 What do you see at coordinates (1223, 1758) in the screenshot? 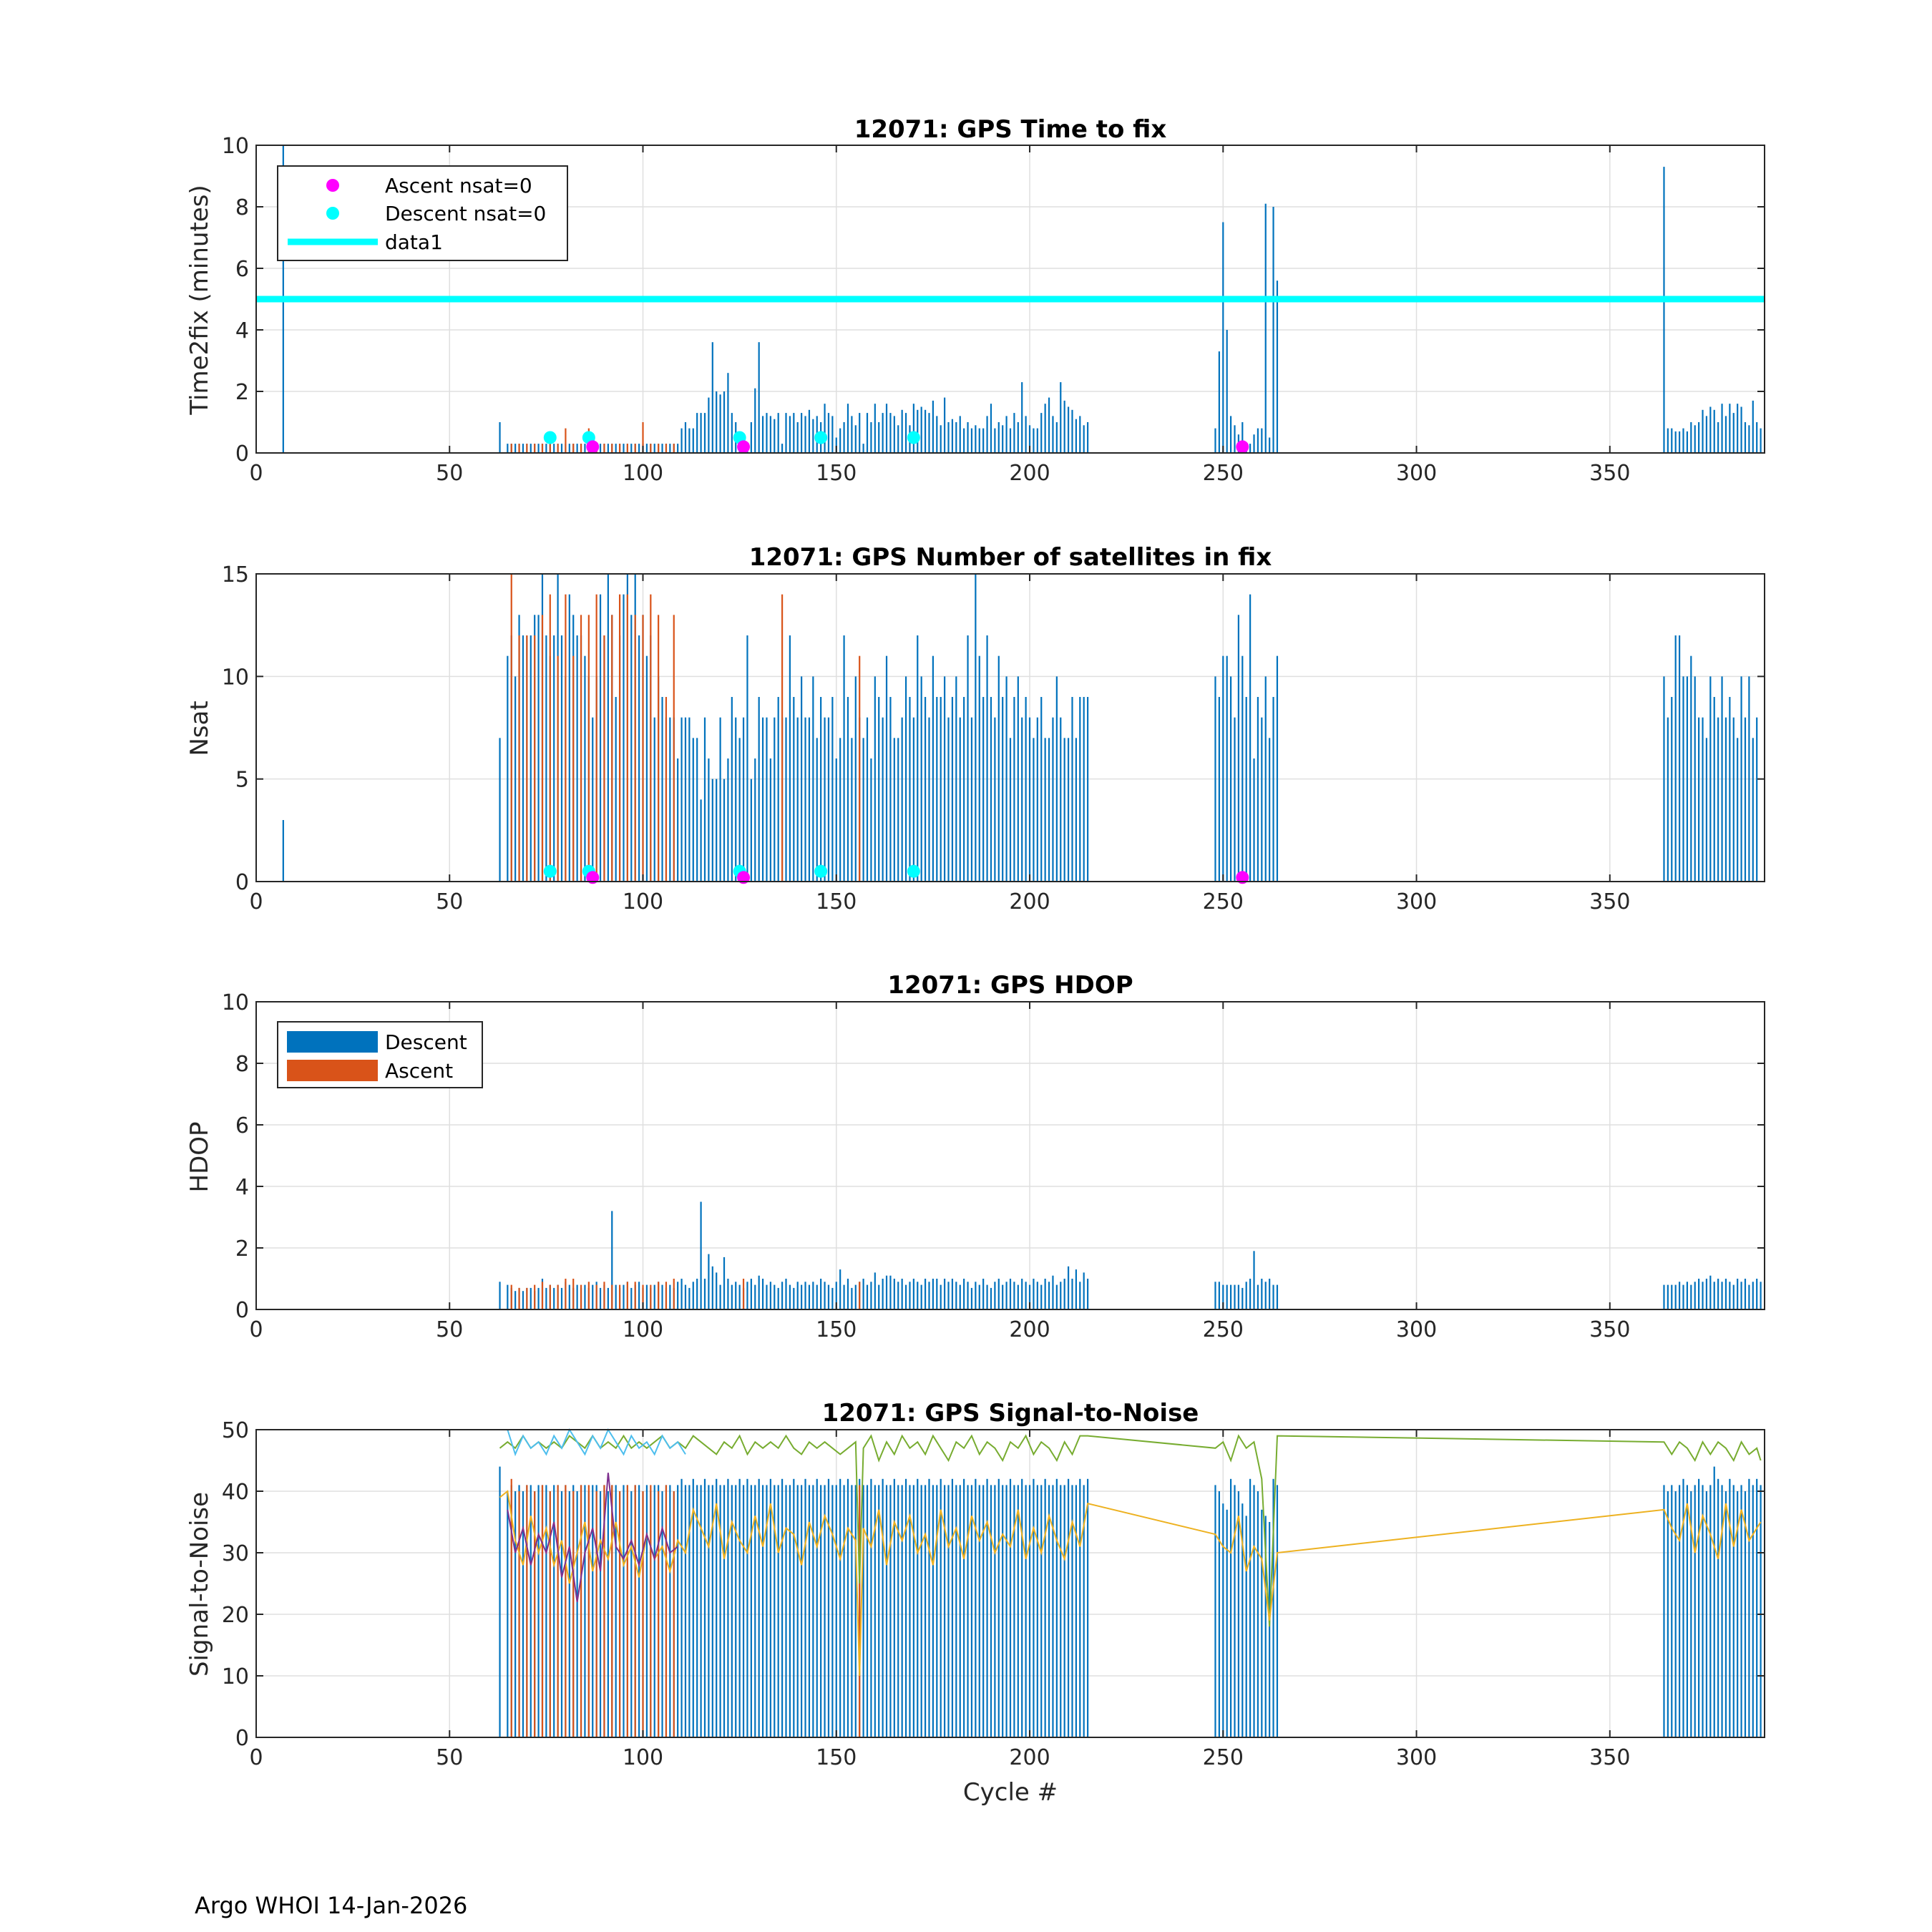
I see `x-tick-label: 250` at bounding box center [1223, 1758].